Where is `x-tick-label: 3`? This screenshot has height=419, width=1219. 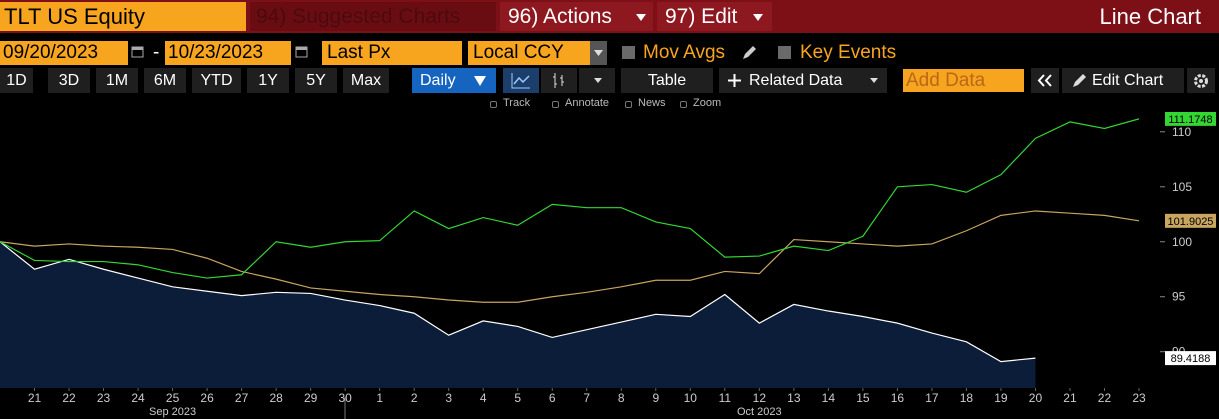
x-tick-label: 3 is located at coordinates (448, 398).